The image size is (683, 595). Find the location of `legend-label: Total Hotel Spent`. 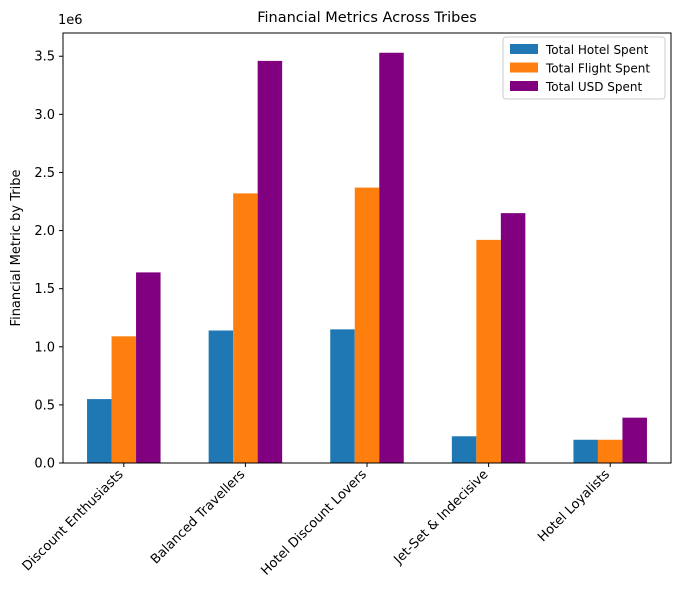

legend-label: Total Hotel Spent is located at coordinates (597, 50).